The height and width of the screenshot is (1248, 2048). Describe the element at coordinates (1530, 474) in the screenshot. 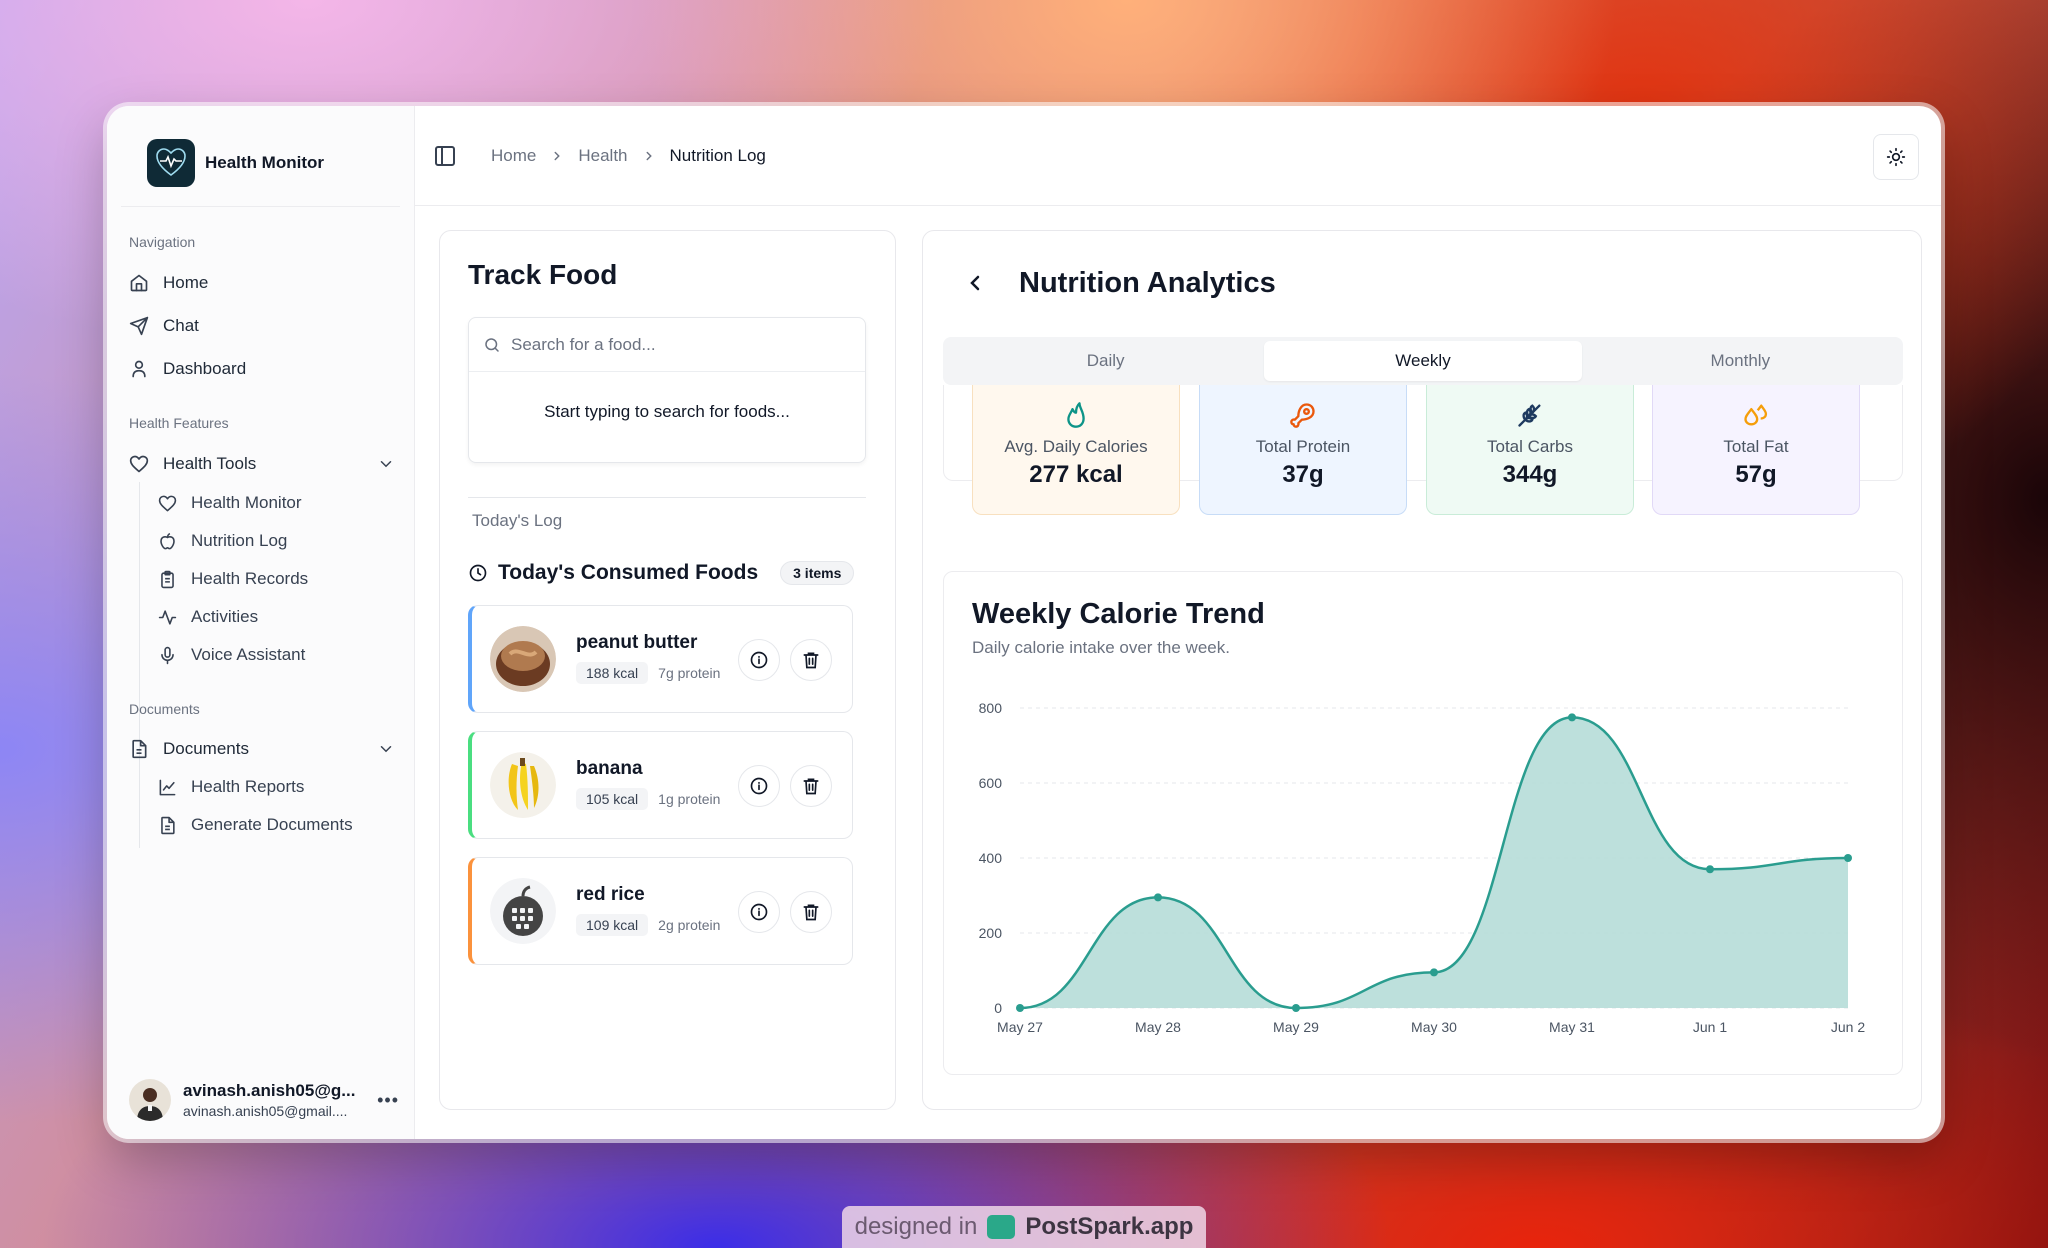

I see `stat-value: 344g` at that location.